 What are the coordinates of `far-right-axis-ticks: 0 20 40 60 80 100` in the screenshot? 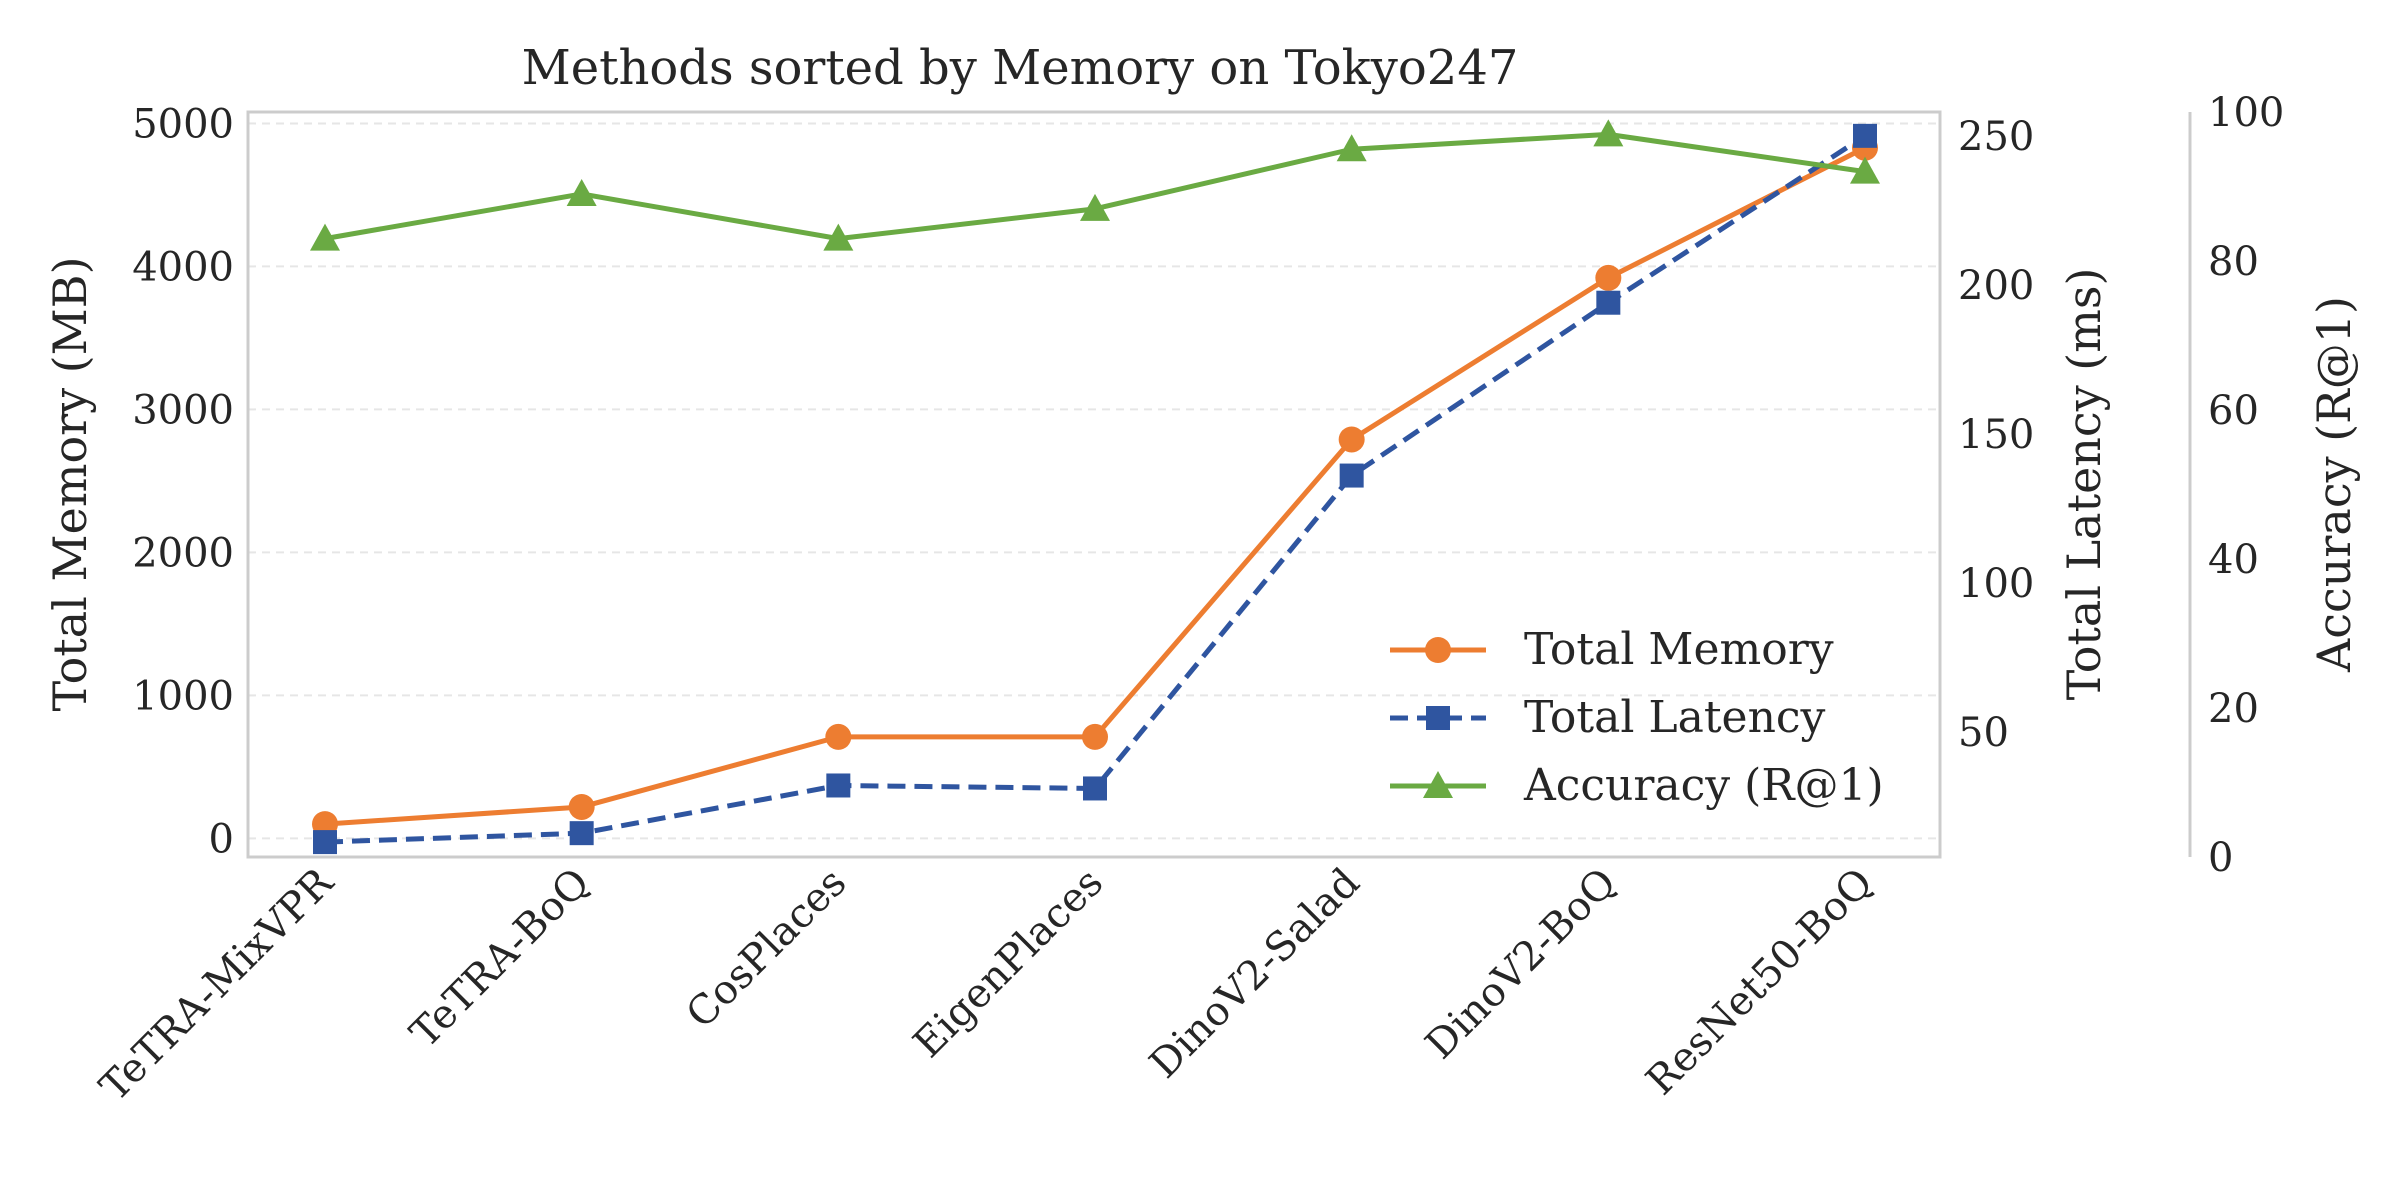 It's located at (2246, 485).